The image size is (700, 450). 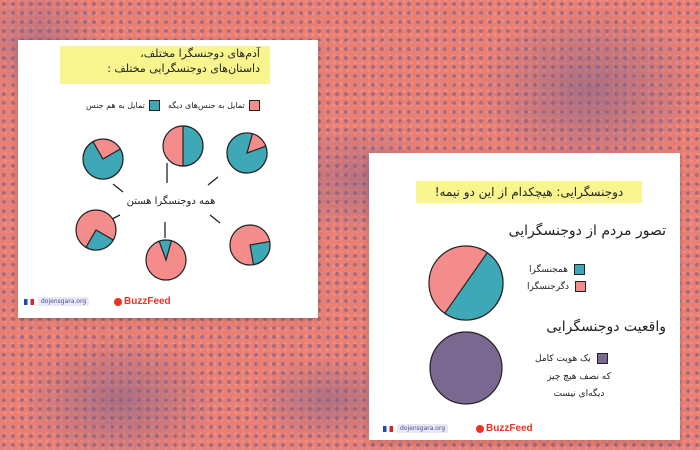 I want to click on label-homosexual-text: همجنسگرا, so click(x=548, y=269).